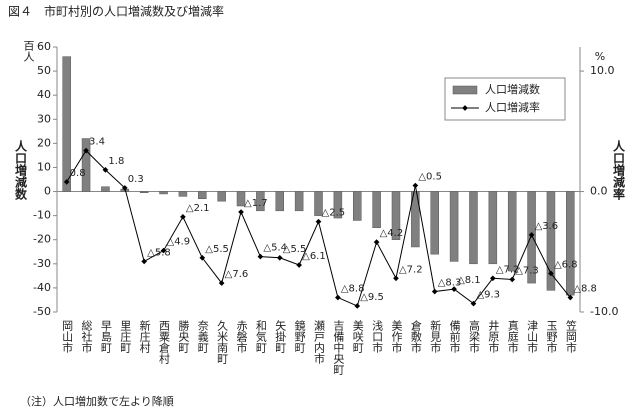 The width and height of the screenshot is (640, 415). Describe the element at coordinates (435, 336) in the screenshot. I see `x-tick-label: 新見市` at that location.